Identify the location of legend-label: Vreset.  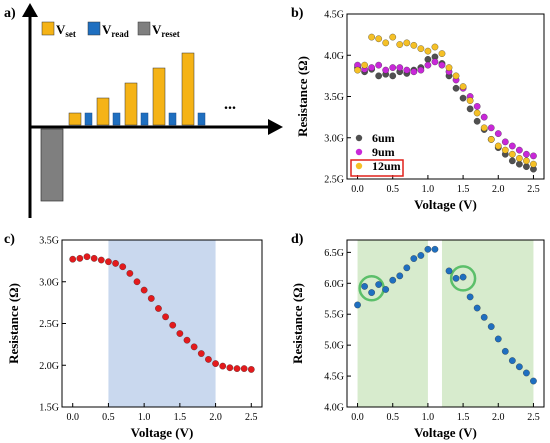
(166, 30).